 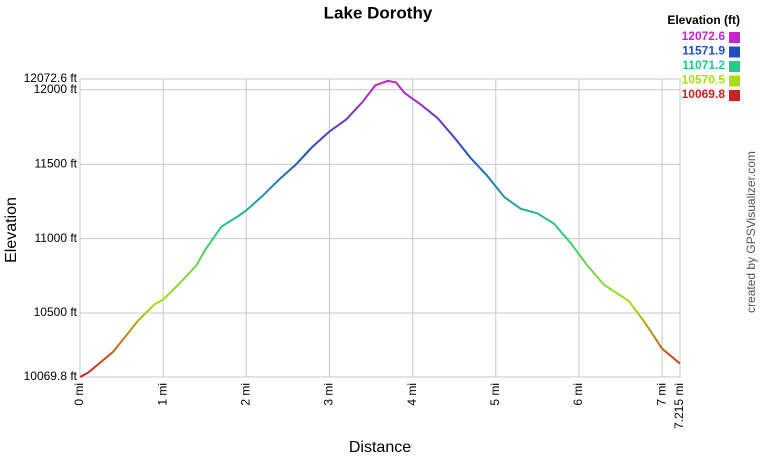 What do you see at coordinates (703, 51) in the screenshot?
I see `legend-label: 11571.9` at bounding box center [703, 51].